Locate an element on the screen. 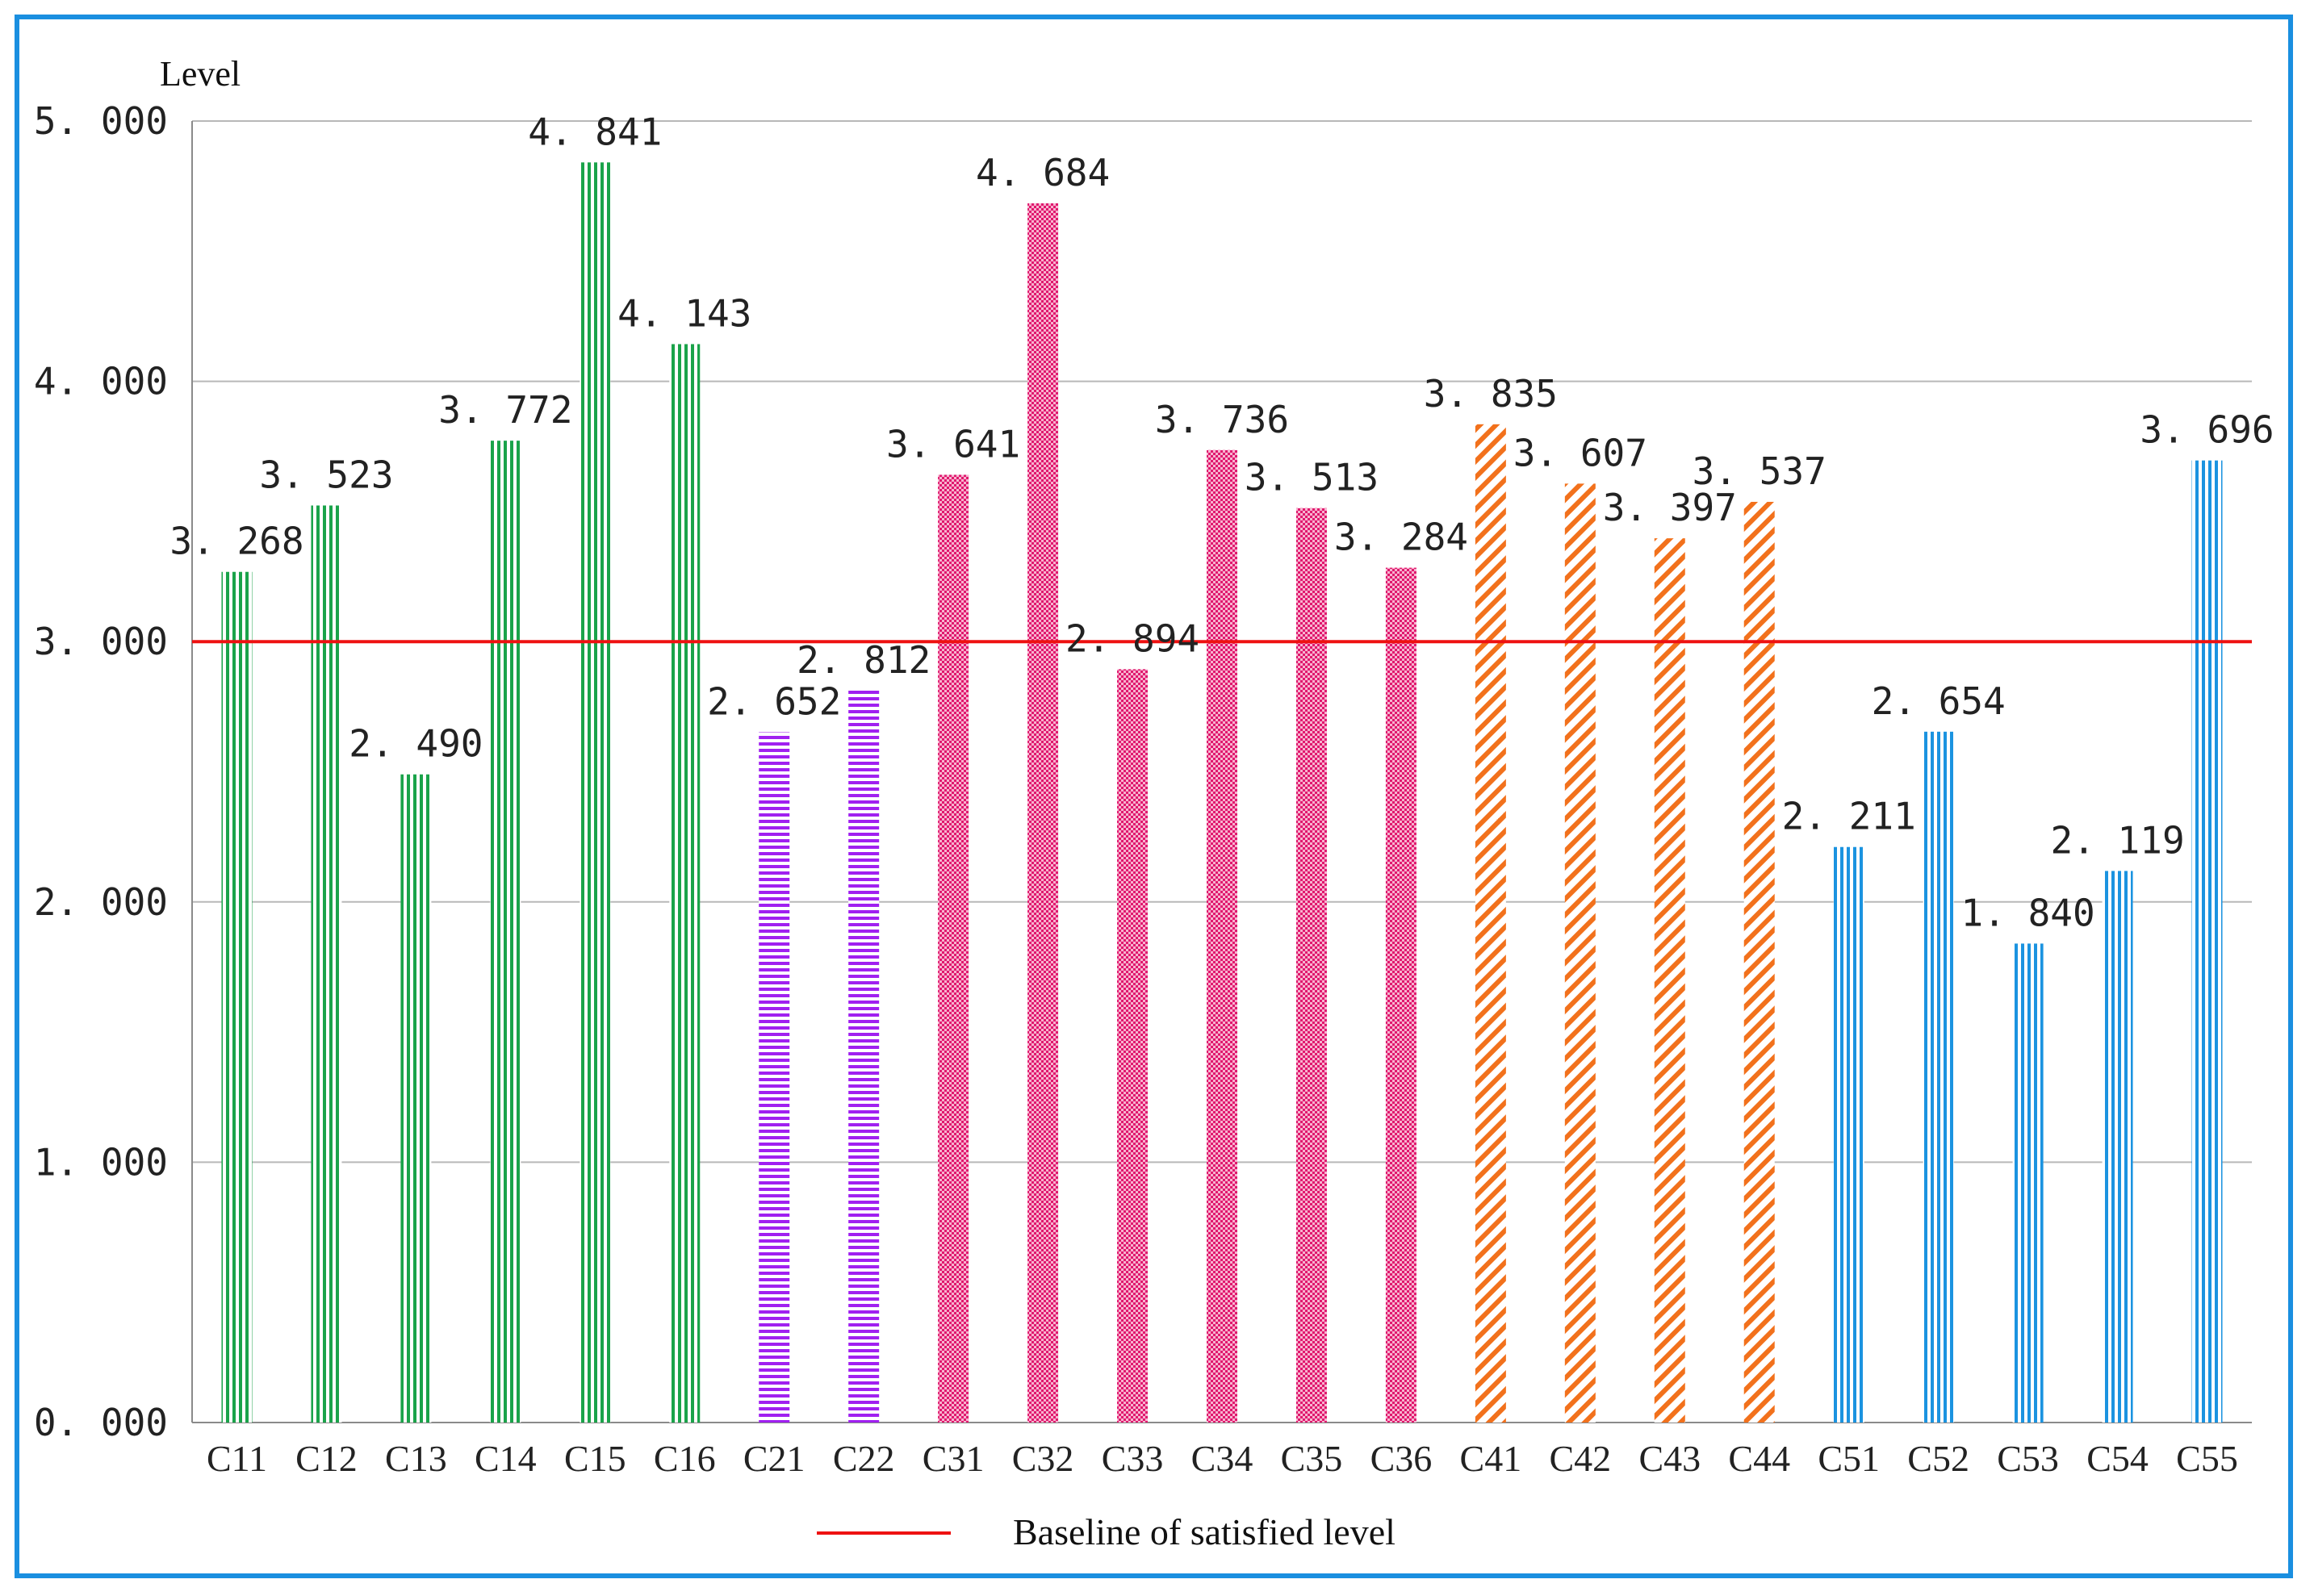 This screenshot has width=2314, height=1596. value-label-c21: 2. 652 is located at coordinates (774, 701).